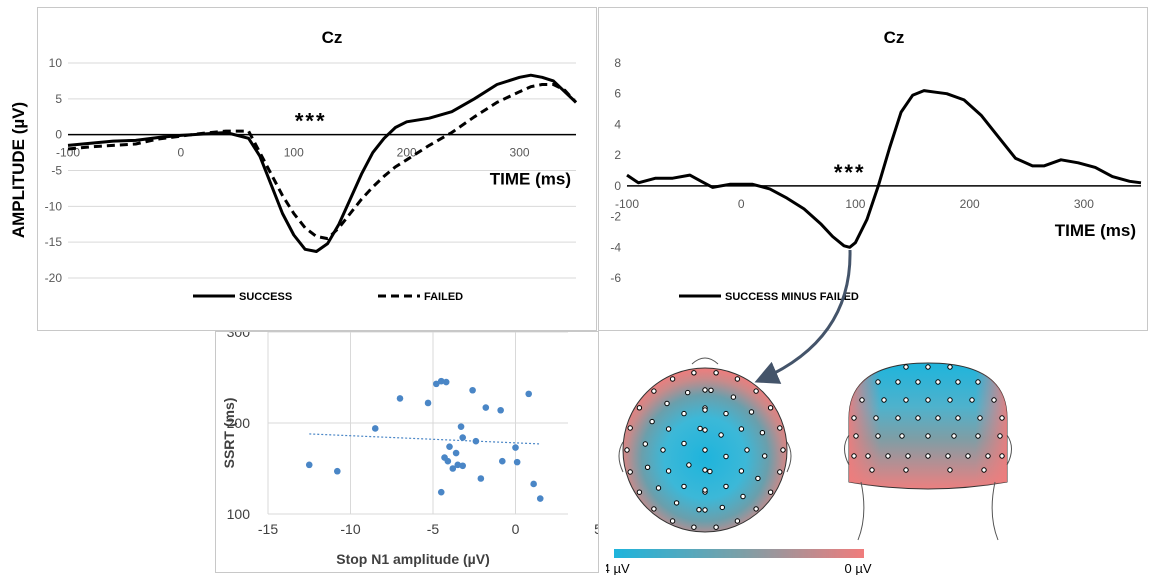 This screenshot has width=1150, height=580. What do you see at coordinates (58, 99) in the screenshot?
I see `y-tick-label: 5` at bounding box center [58, 99].